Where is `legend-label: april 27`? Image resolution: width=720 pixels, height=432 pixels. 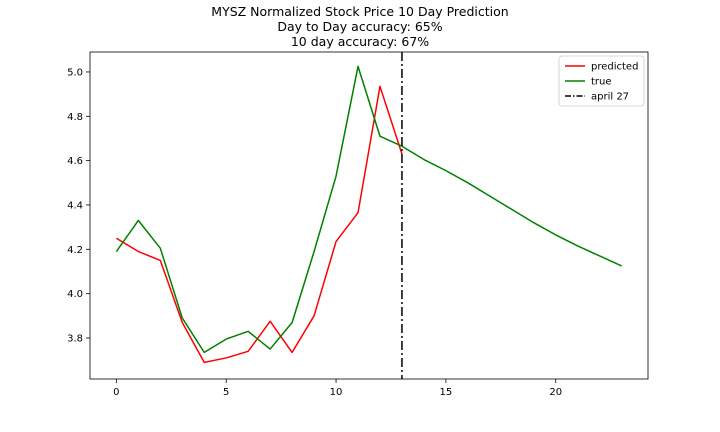
legend-label: april 27 is located at coordinates (610, 97).